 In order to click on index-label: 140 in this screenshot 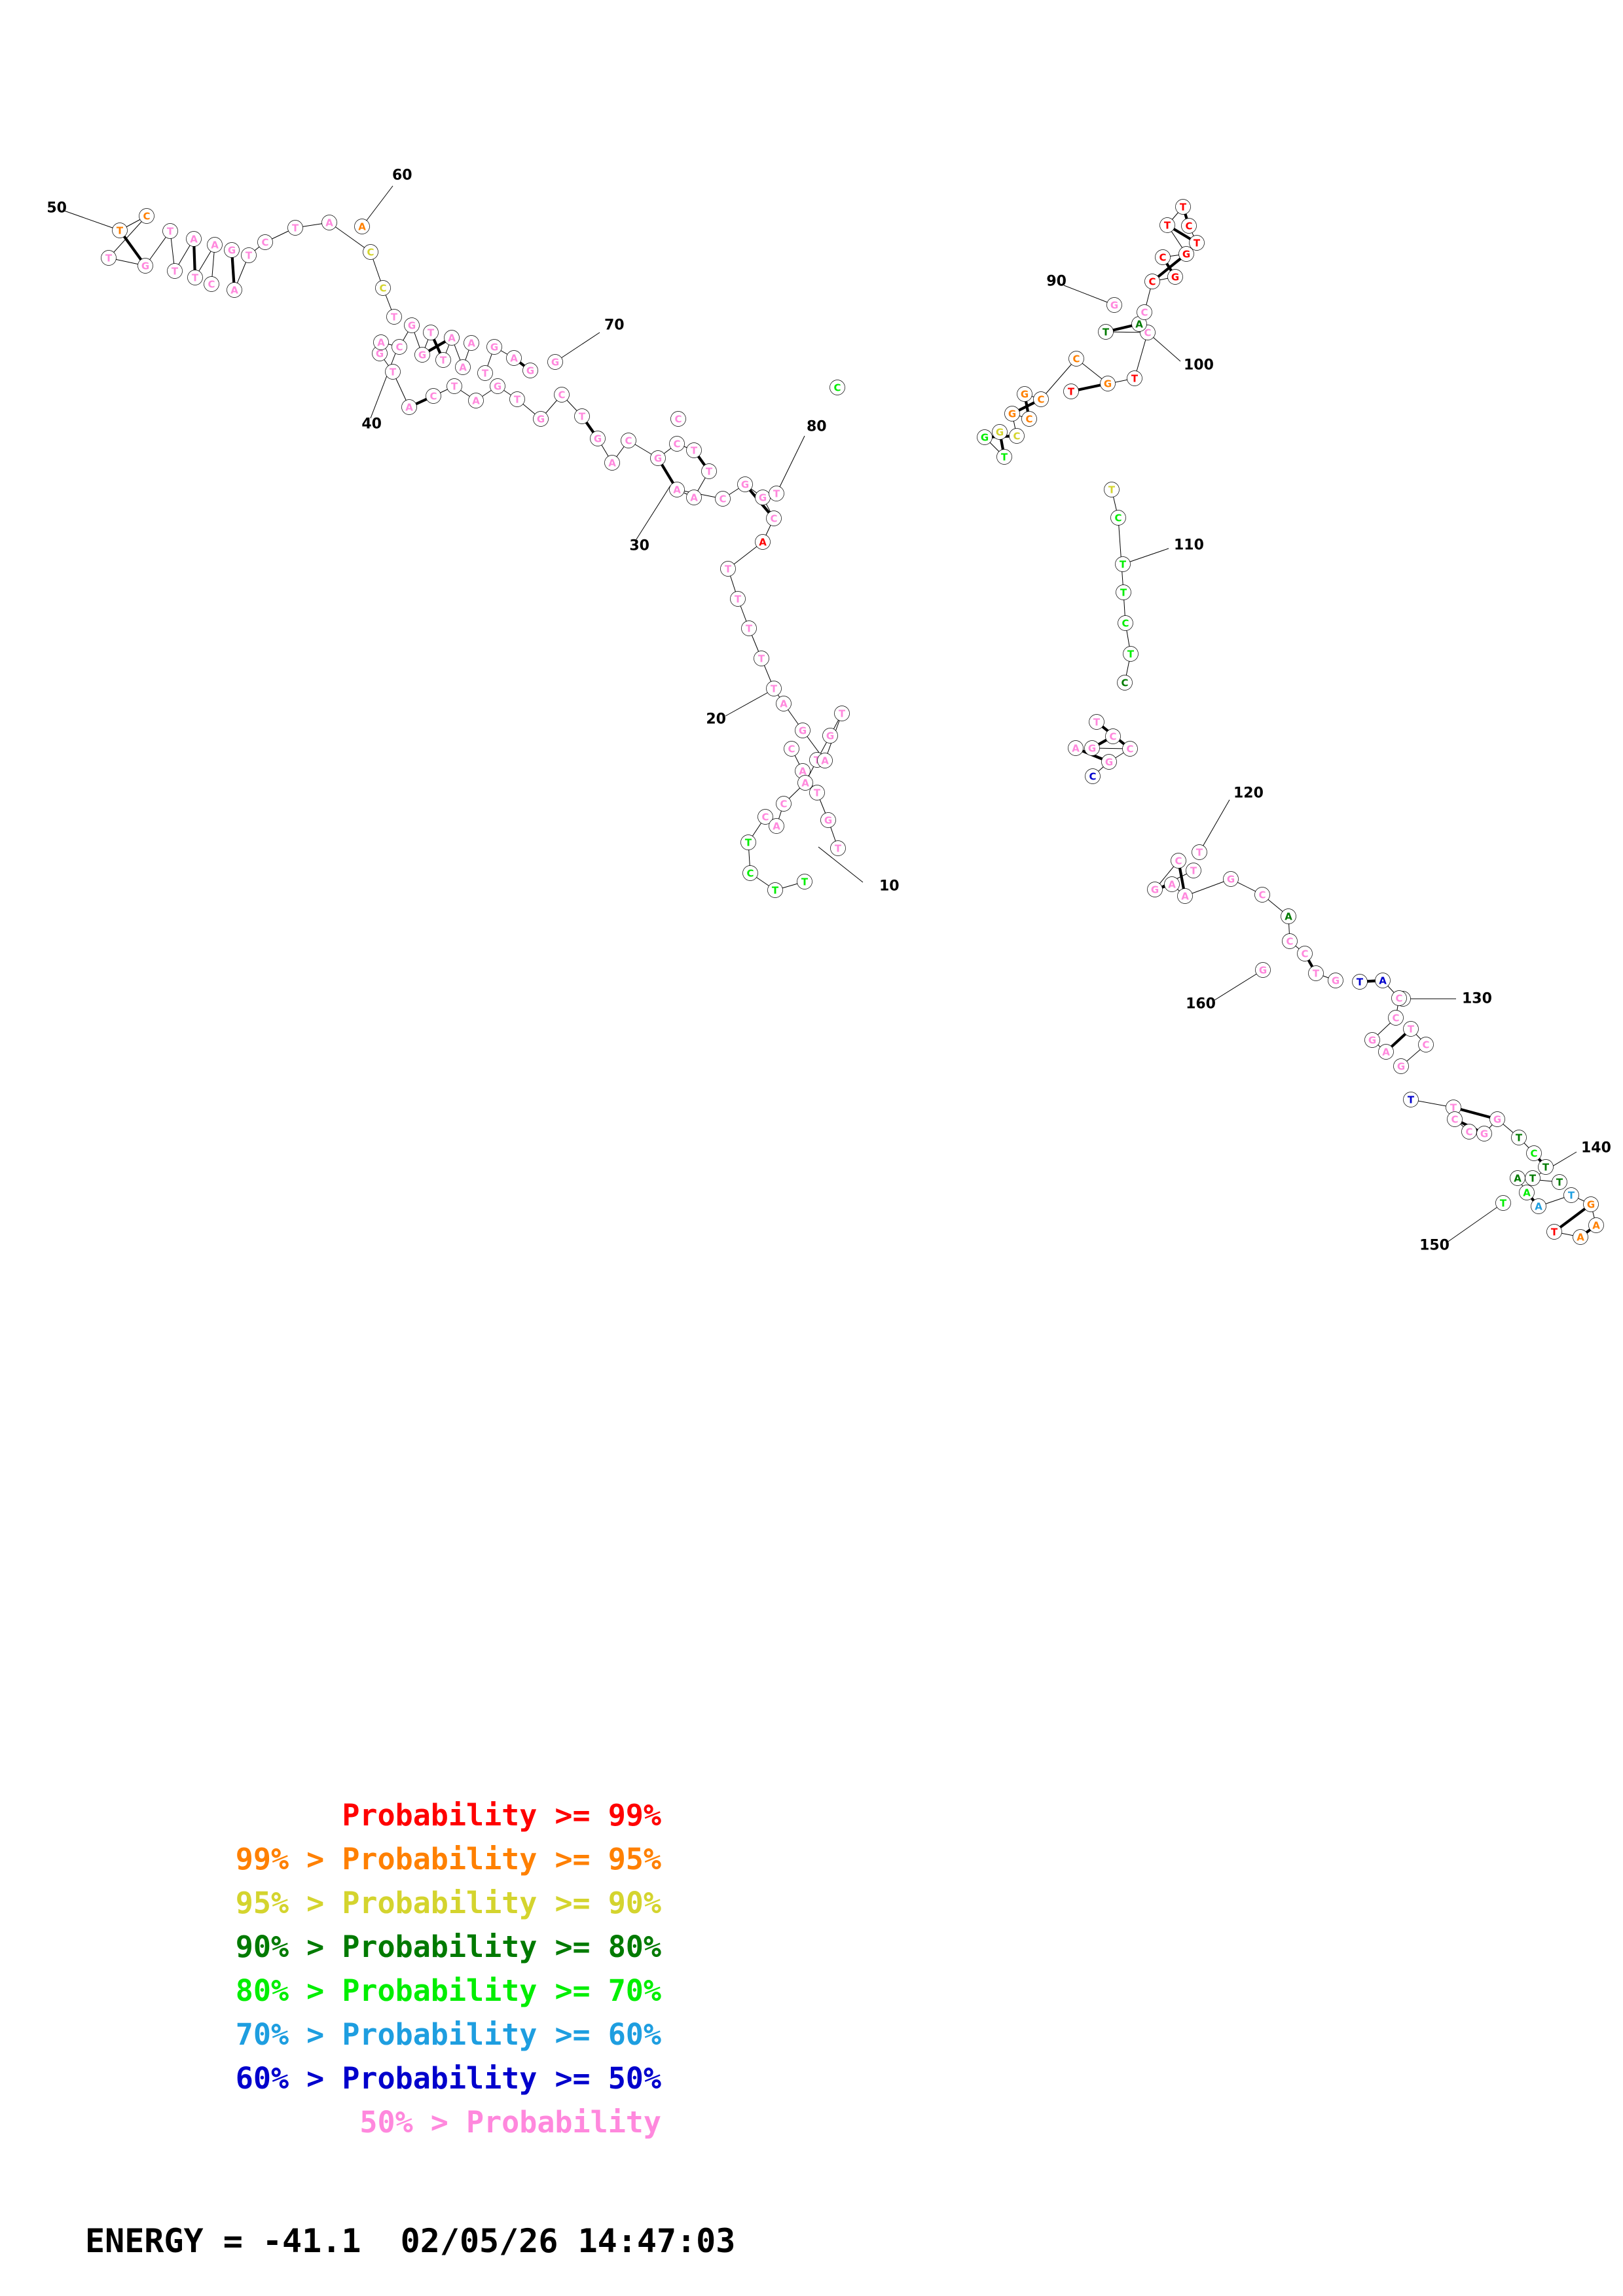, I will do `click(1596, 1148)`.